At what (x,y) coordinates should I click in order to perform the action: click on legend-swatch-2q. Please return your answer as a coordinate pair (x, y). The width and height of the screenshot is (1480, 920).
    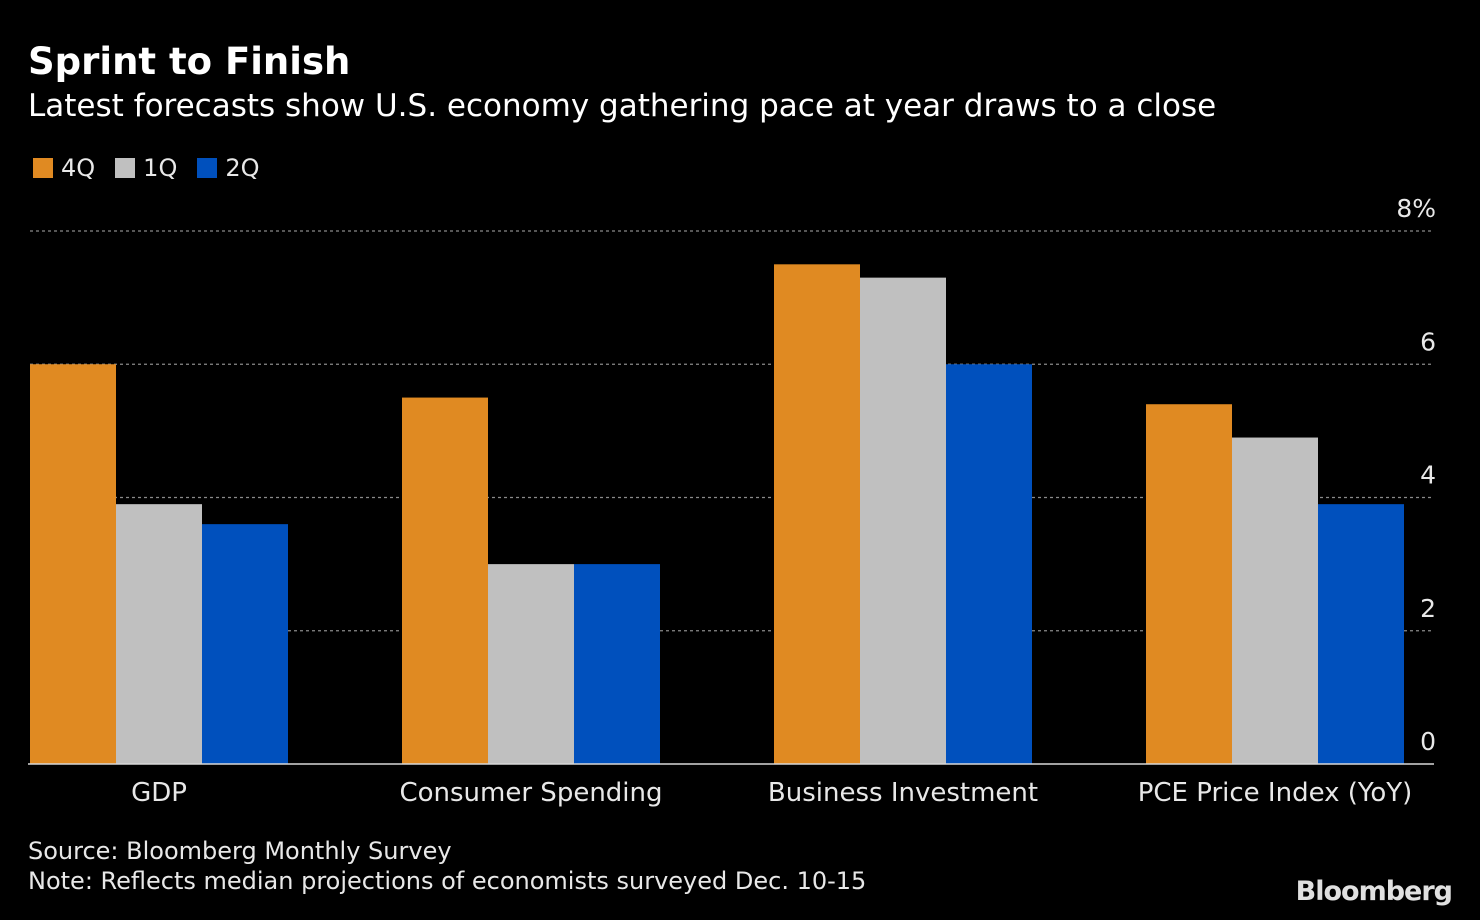
    Looking at the image, I should click on (207, 168).